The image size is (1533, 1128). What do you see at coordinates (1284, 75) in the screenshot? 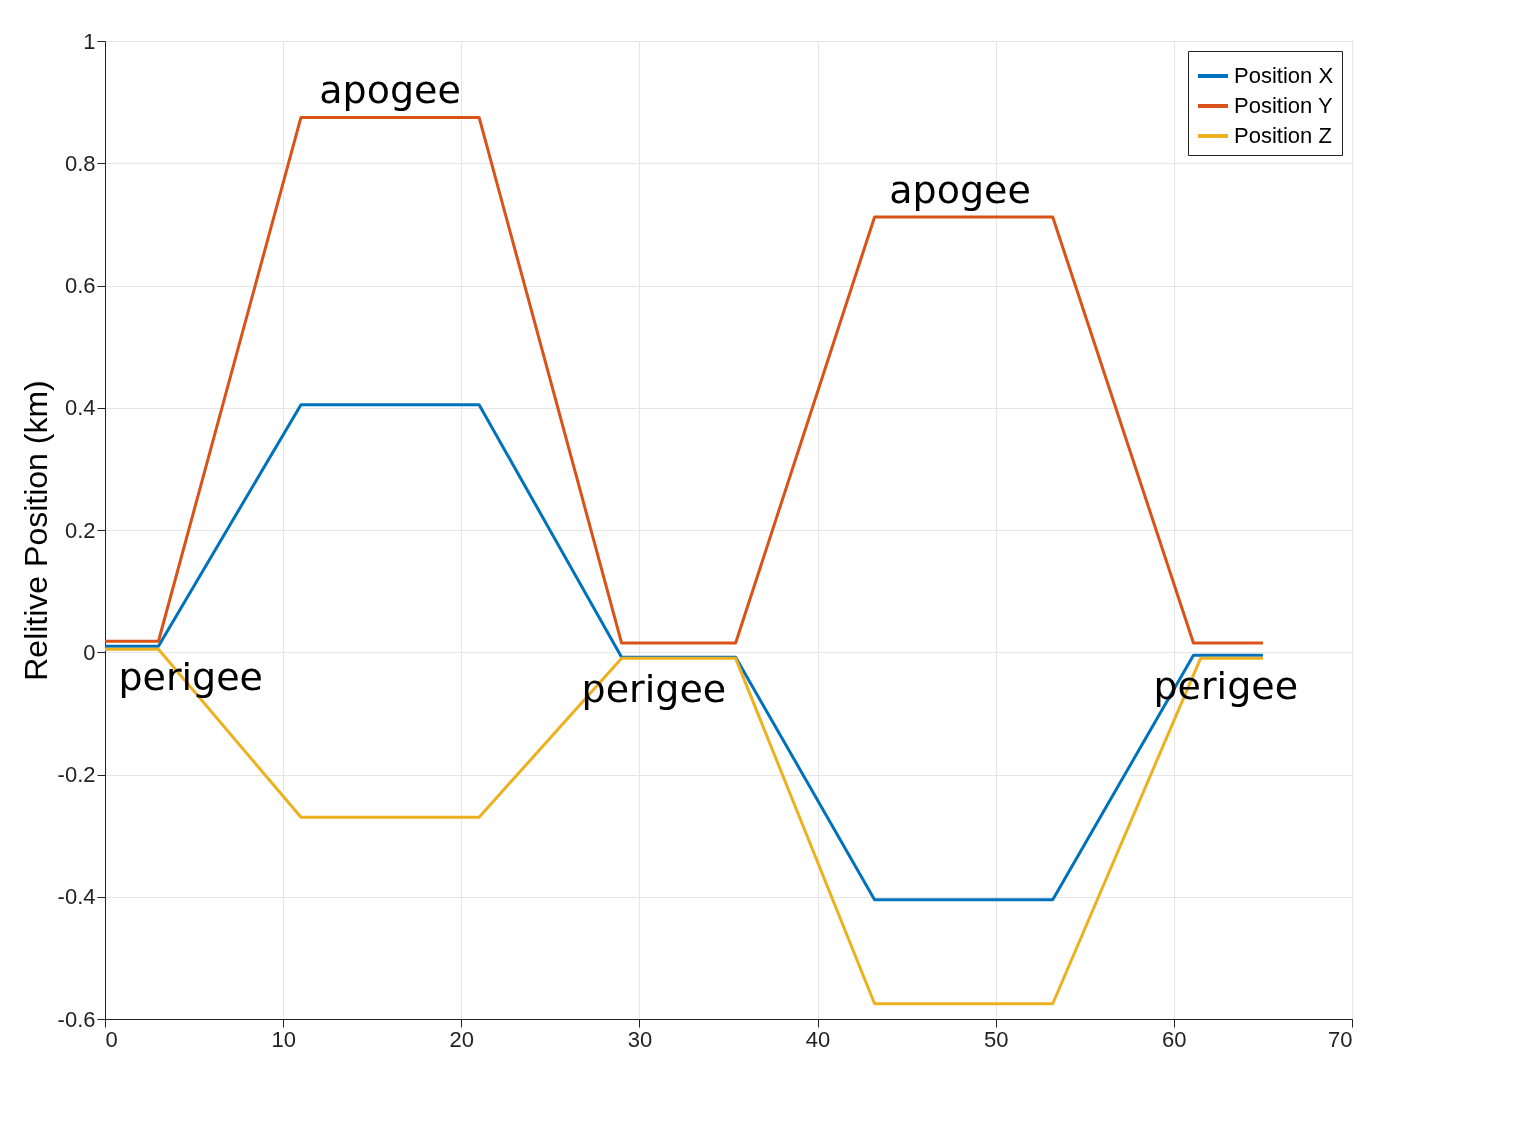
I see `legend-label: Position X` at bounding box center [1284, 75].